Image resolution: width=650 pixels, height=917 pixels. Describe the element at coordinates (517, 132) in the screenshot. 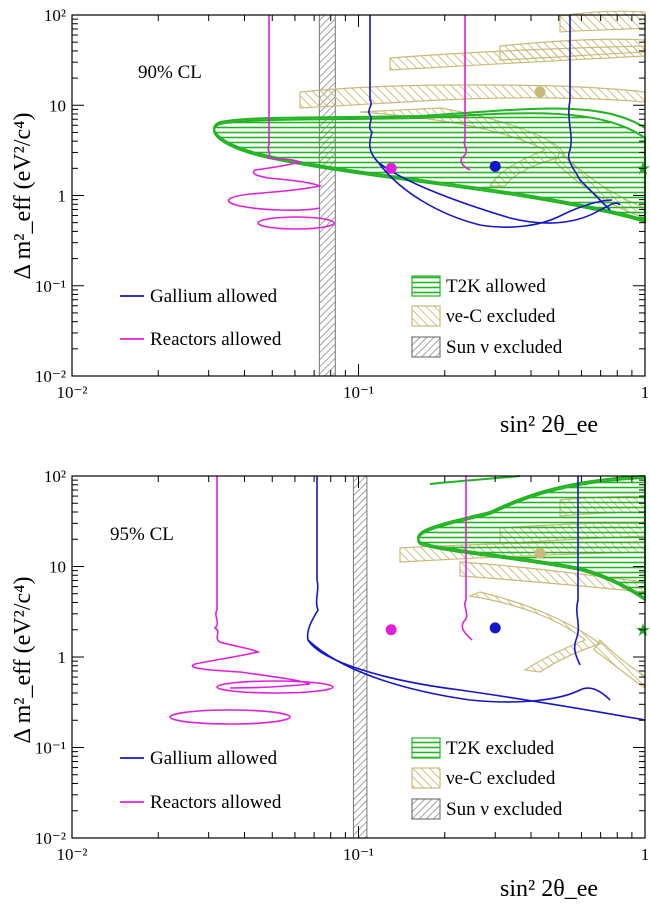

I see `best-fit-points: ★` at that location.